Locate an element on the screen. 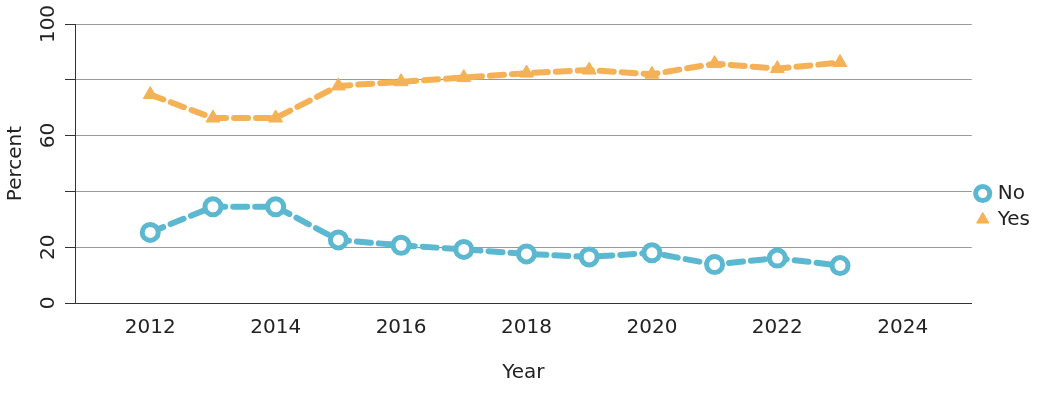 The width and height of the screenshot is (1050, 394). y-tick-label: 60 is located at coordinates (47, 135).